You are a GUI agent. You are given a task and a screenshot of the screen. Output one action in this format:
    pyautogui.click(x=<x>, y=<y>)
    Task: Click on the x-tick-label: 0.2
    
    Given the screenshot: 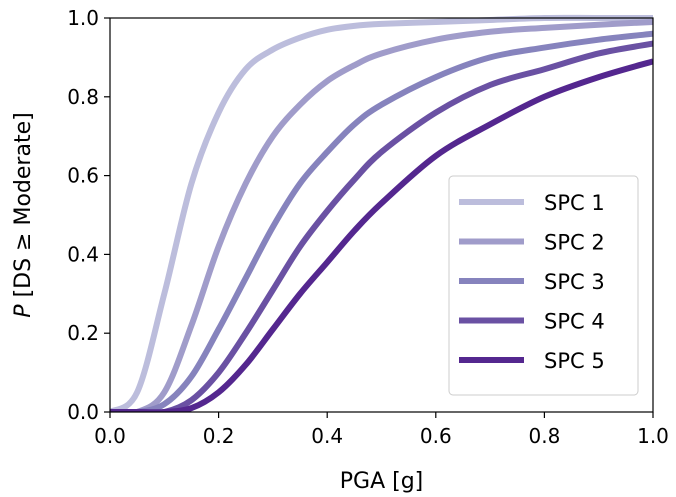 What is the action you would take?
    pyautogui.click(x=219, y=436)
    